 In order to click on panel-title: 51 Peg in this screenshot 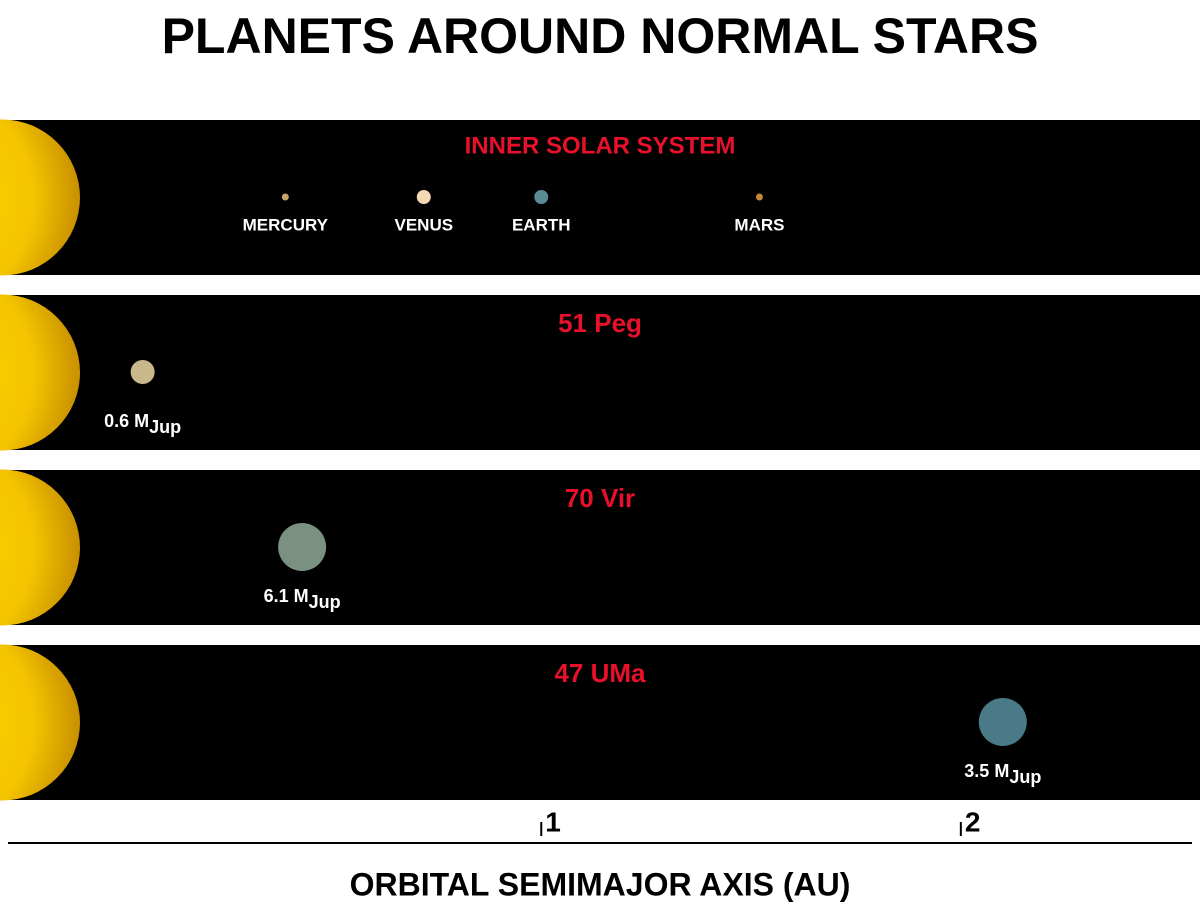, I will do `click(600, 323)`.